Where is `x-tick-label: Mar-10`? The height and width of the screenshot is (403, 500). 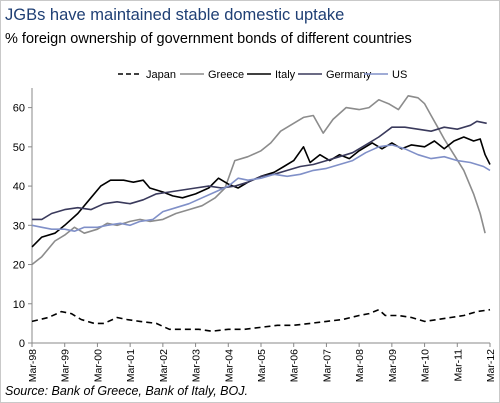 x-tick-label: Mar-10 is located at coordinates (426, 365).